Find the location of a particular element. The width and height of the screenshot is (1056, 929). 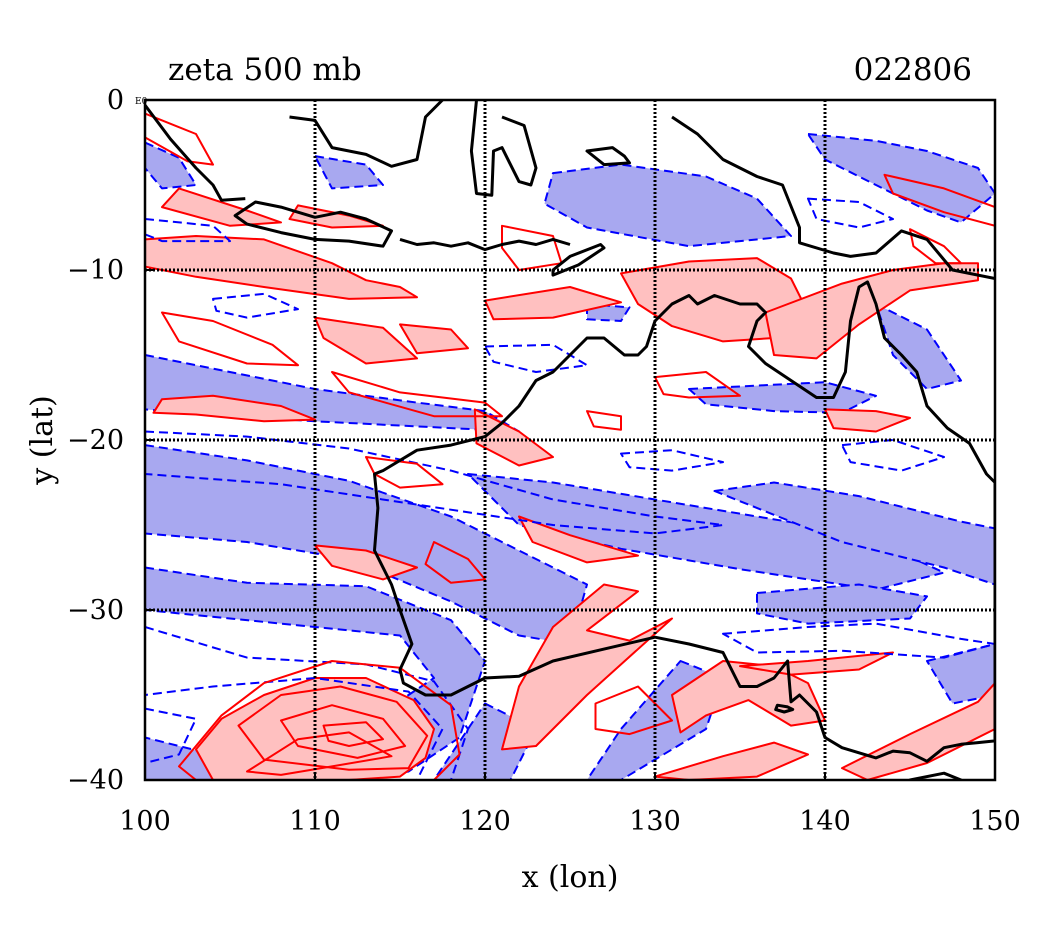

coastline-sulawesi-south is located at coordinates (503, 148).